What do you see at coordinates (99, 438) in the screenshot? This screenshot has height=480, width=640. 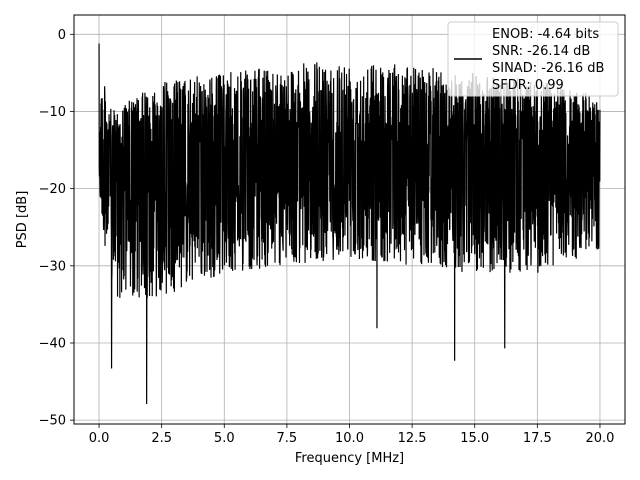 I see `x-tick-label: 0.0` at bounding box center [99, 438].